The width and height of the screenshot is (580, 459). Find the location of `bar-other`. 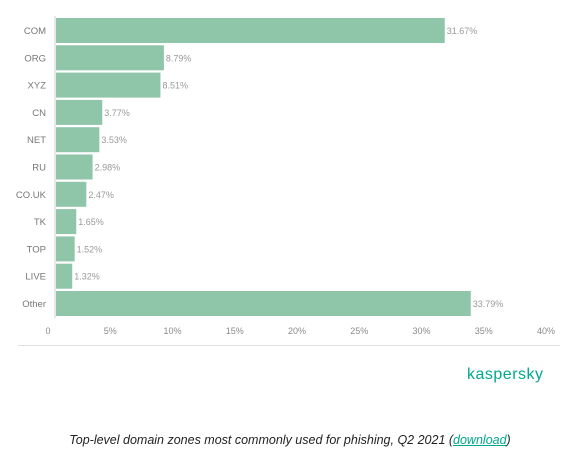

bar-other is located at coordinates (263, 303).